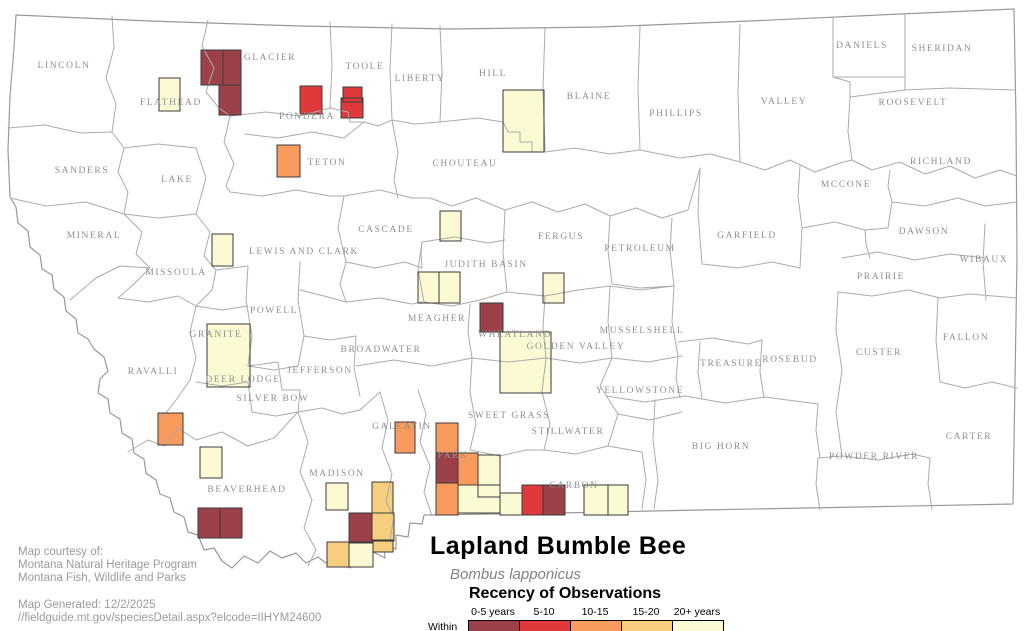 The image size is (1024, 631). What do you see at coordinates (969, 437) in the screenshot?
I see `county-label: CARTER` at bounding box center [969, 437].